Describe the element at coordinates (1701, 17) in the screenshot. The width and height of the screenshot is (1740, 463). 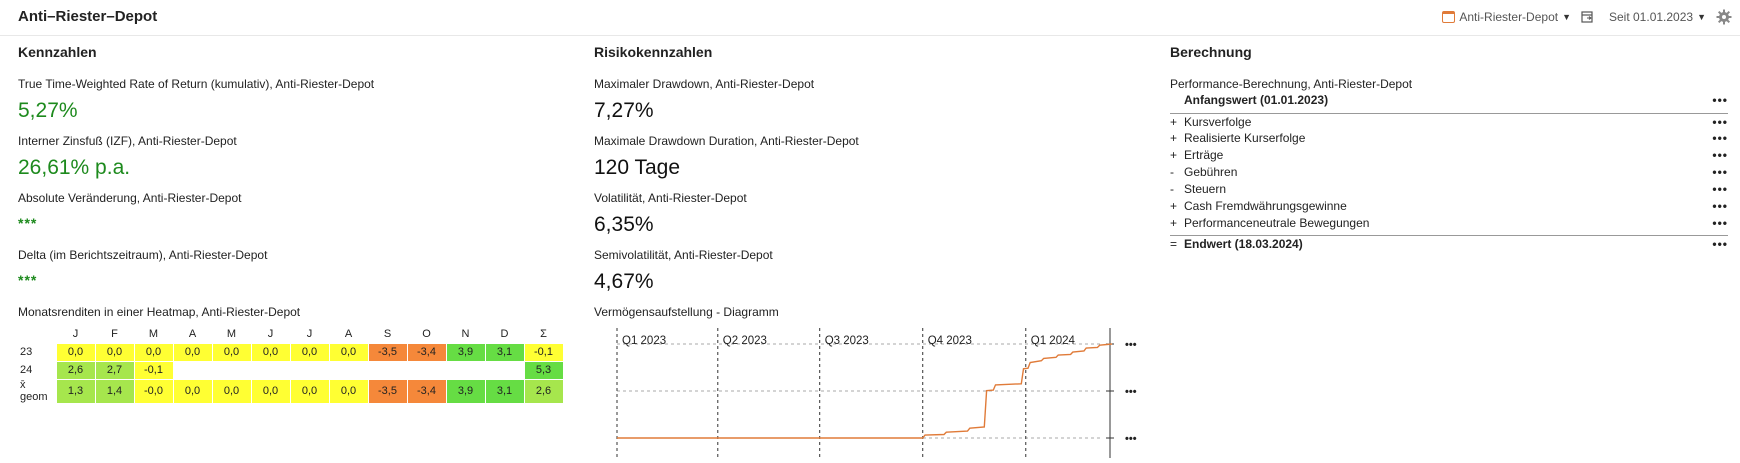
I see `chevron-down-icon: ▼` at that location.